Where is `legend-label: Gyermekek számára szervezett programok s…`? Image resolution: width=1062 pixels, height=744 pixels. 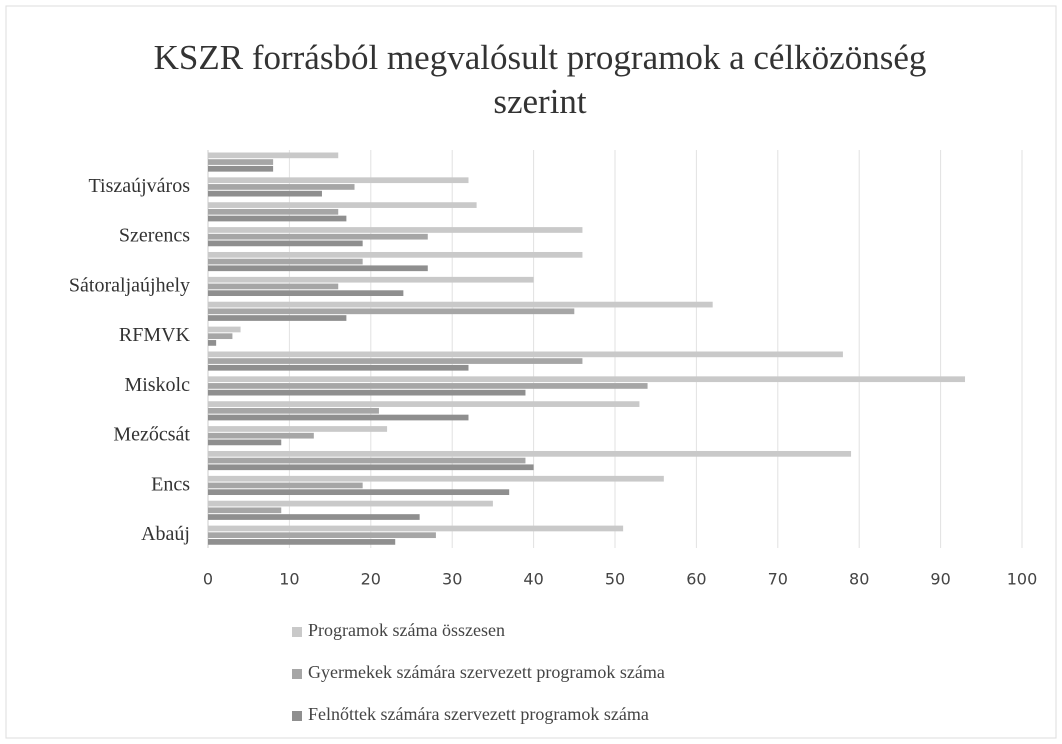 legend-label: Gyermekek számára szervezett programok s… is located at coordinates (486, 672).